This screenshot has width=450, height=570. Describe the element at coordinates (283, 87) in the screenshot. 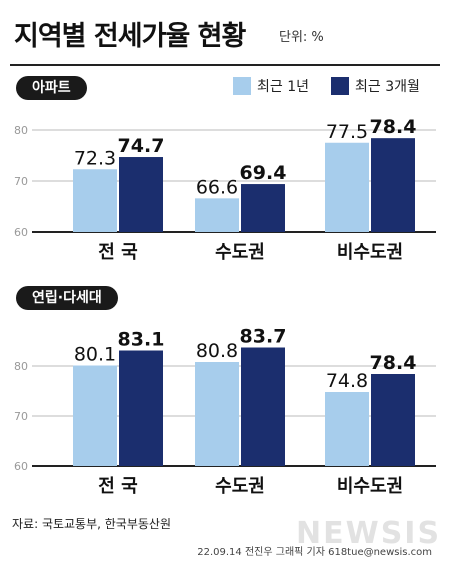

I see `legend-label-recent-1y: 최근 1년` at that location.